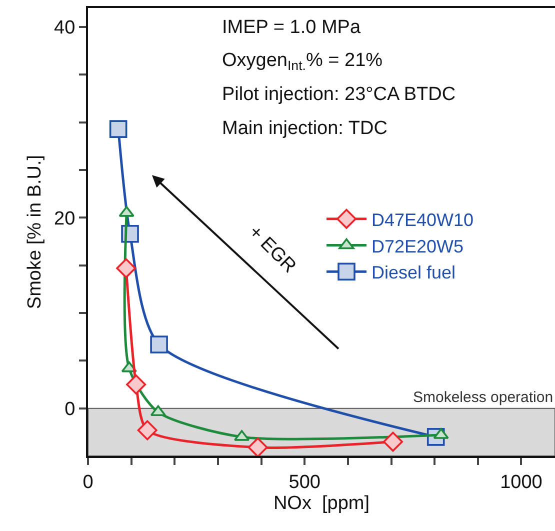  Describe the element at coordinates (305, 128) in the screenshot. I see `annotation: Main injection: TDC` at that location.